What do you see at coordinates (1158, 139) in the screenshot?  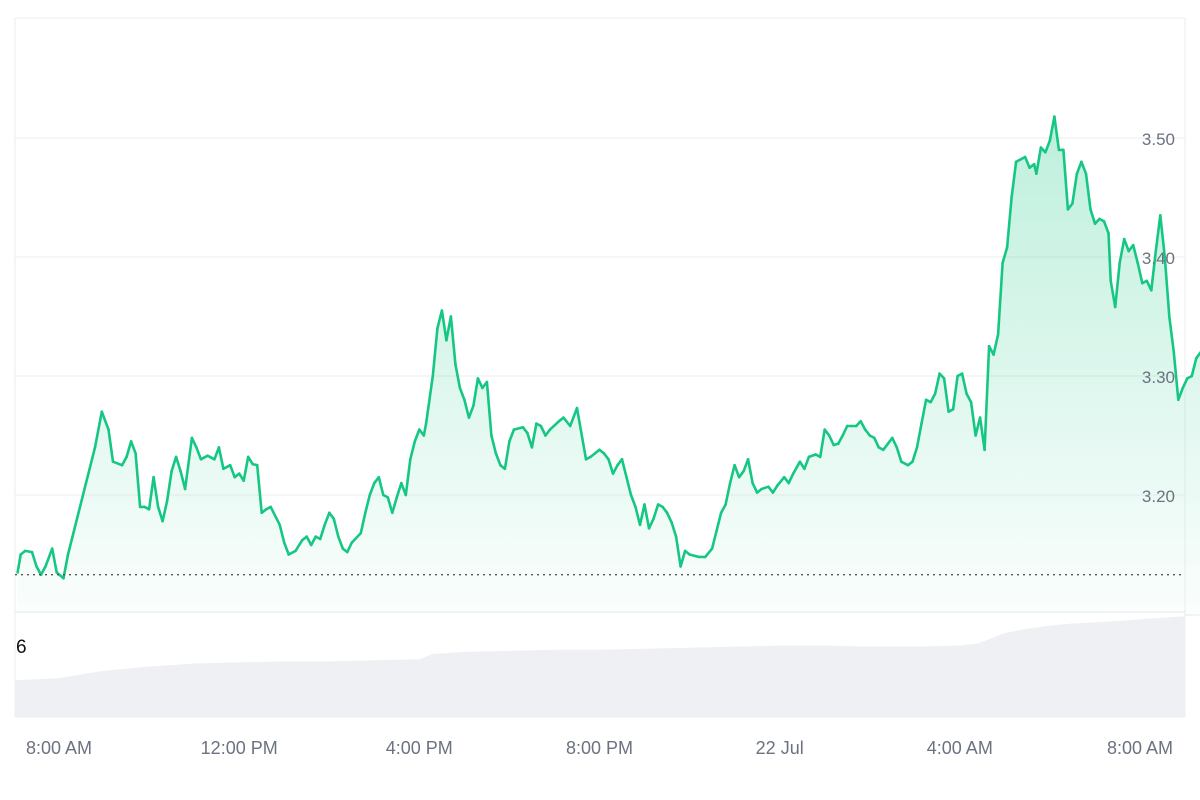 I see `y-tick-label: 3.50` at bounding box center [1158, 139].